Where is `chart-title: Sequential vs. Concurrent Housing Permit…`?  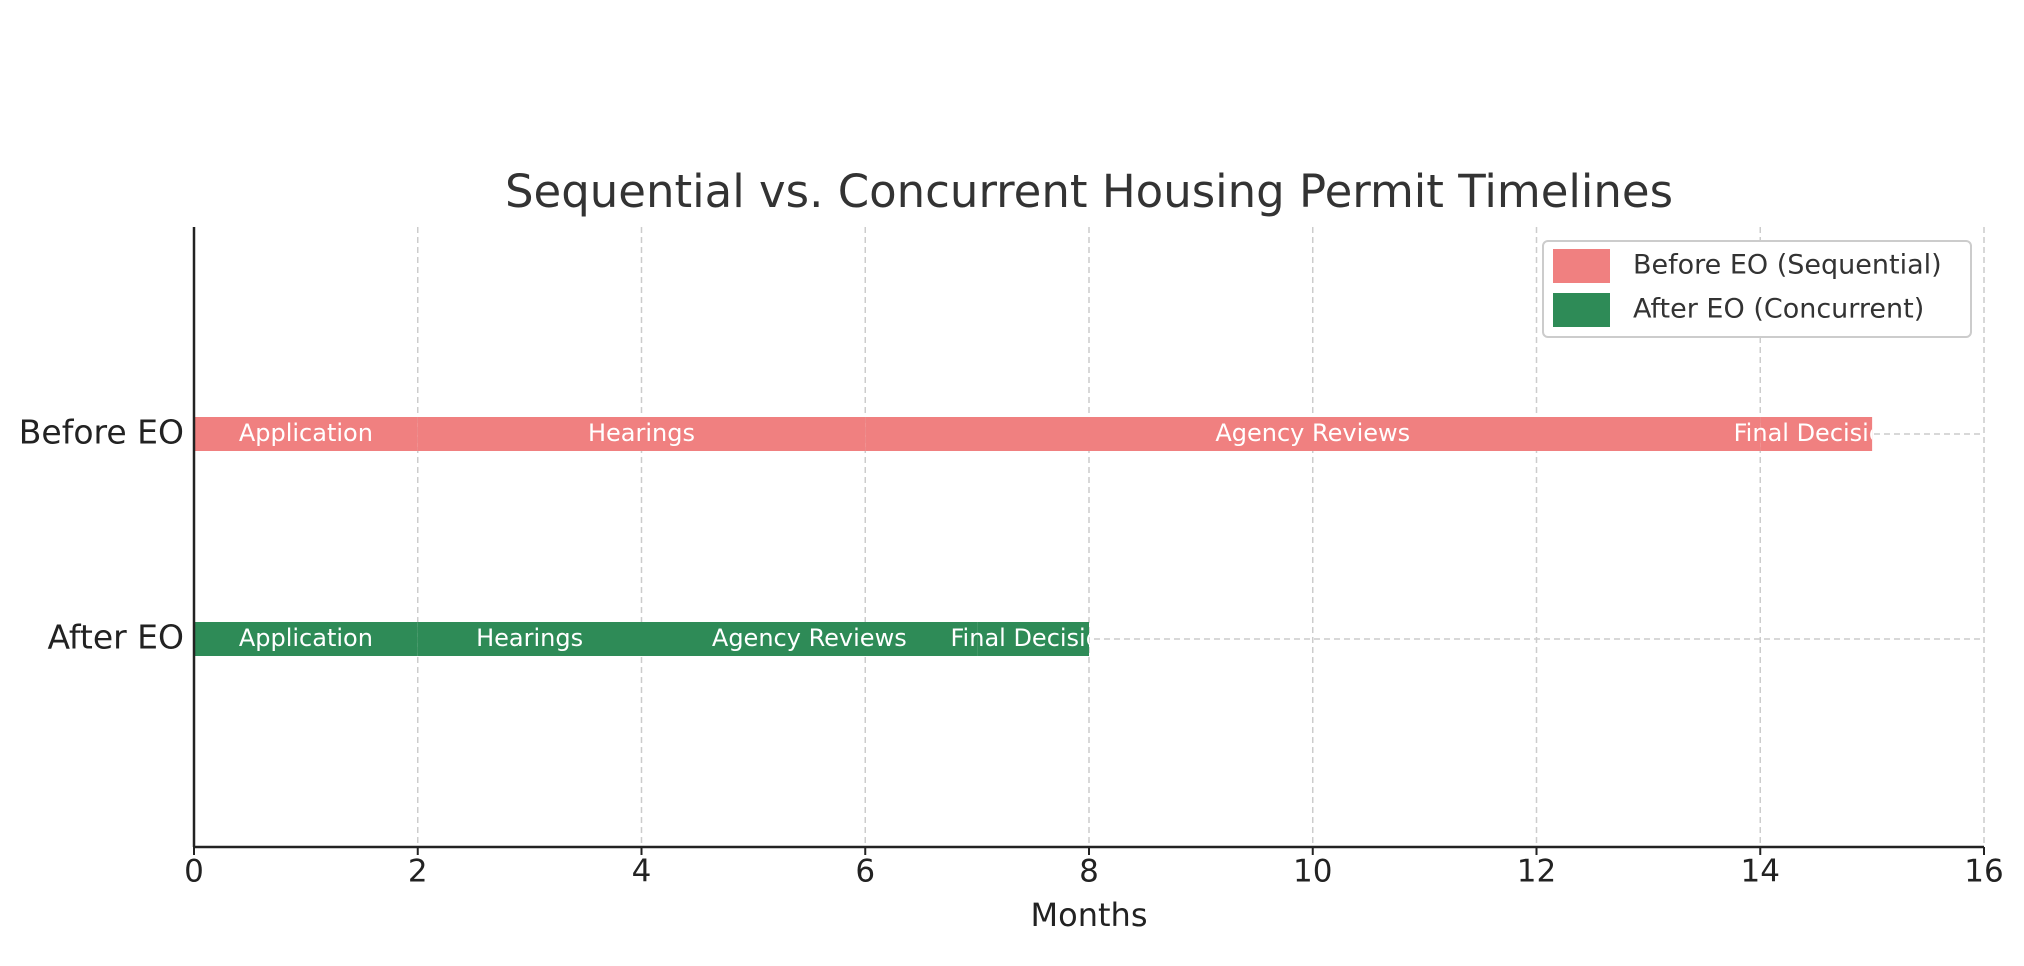 chart-title: Sequential vs. Concurrent Housing Permit… is located at coordinates (1089, 191).